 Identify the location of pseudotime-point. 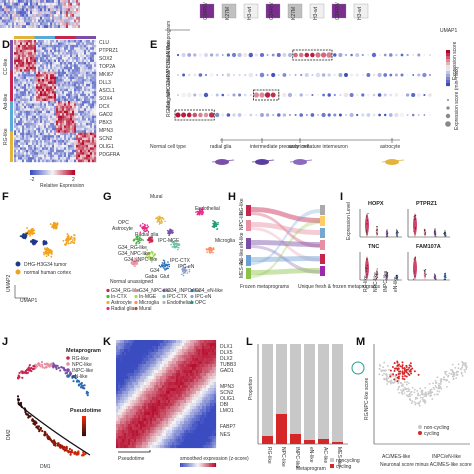
(77, 453).